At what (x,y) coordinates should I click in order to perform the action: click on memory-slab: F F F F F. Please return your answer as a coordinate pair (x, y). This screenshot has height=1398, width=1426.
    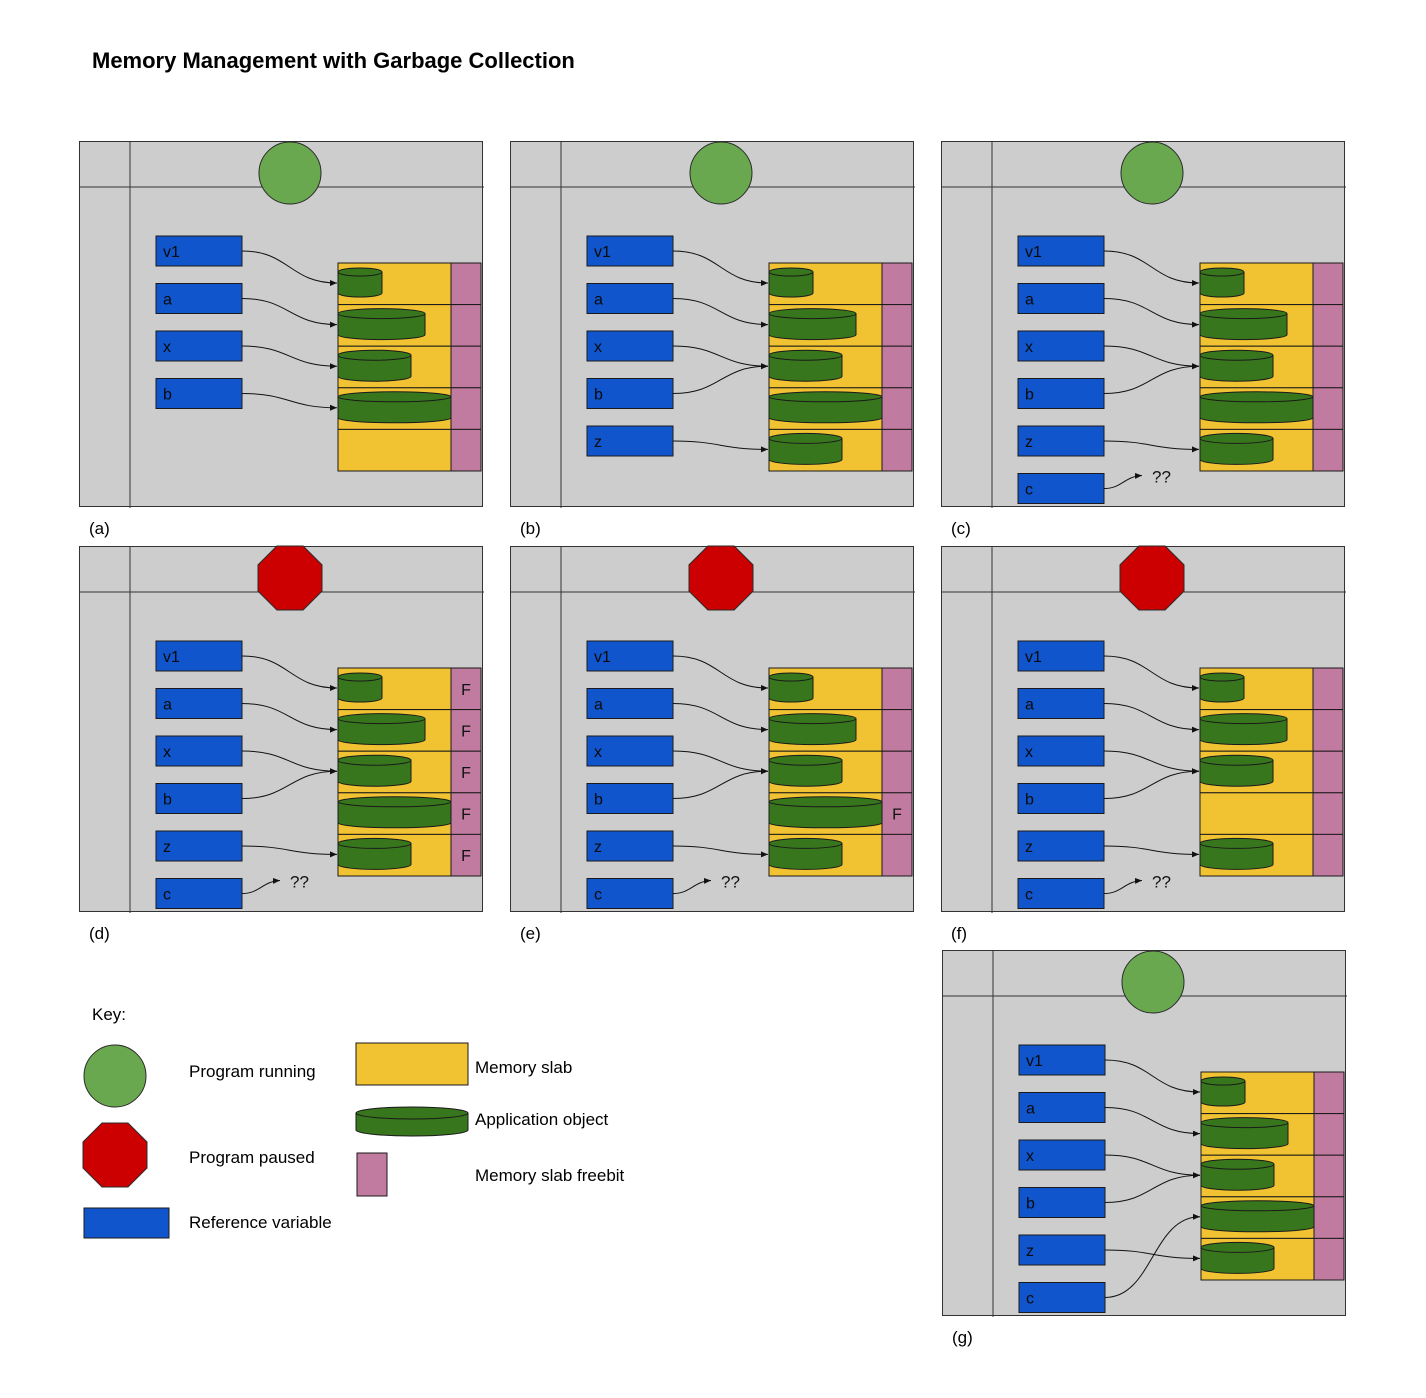
    Looking at the image, I should click on (409, 772).